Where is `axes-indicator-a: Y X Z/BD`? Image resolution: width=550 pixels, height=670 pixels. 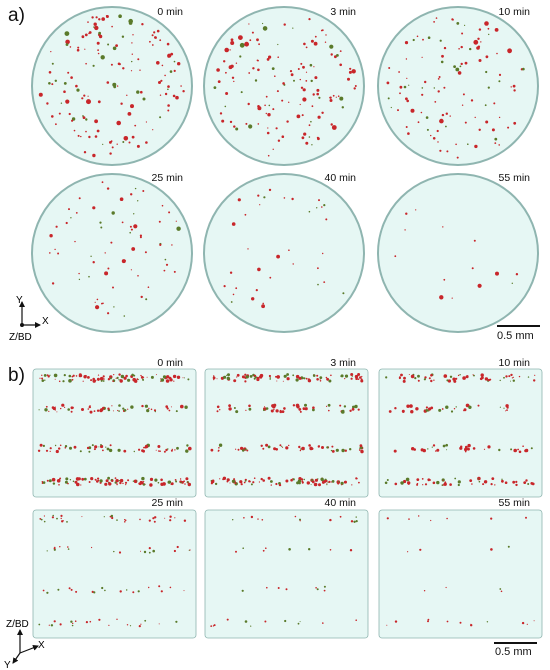
axes-indicator-a: Y X Z/BD is located at coordinates (29, 319).